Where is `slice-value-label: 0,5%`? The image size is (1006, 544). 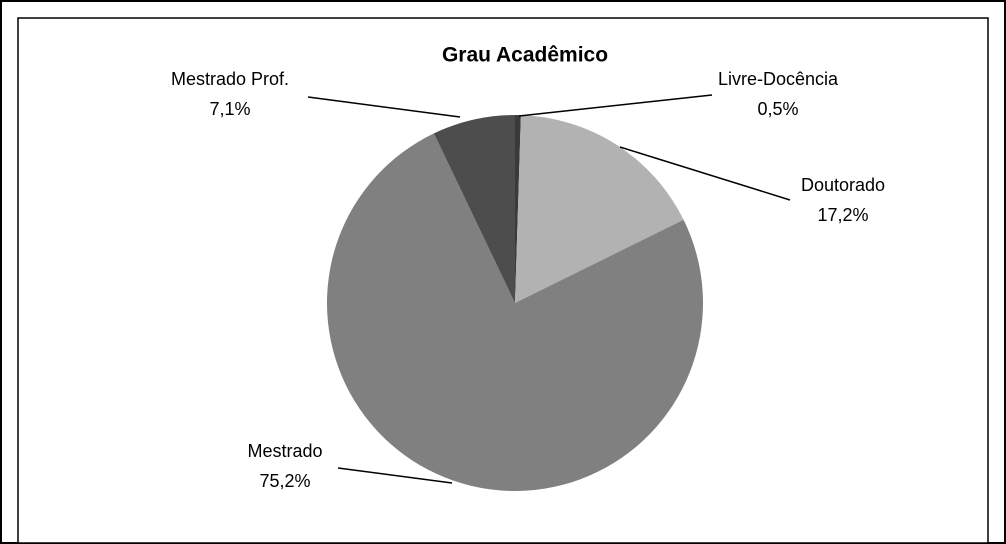
slice-value-label: 0,5% is located at coordinates (777, 109).